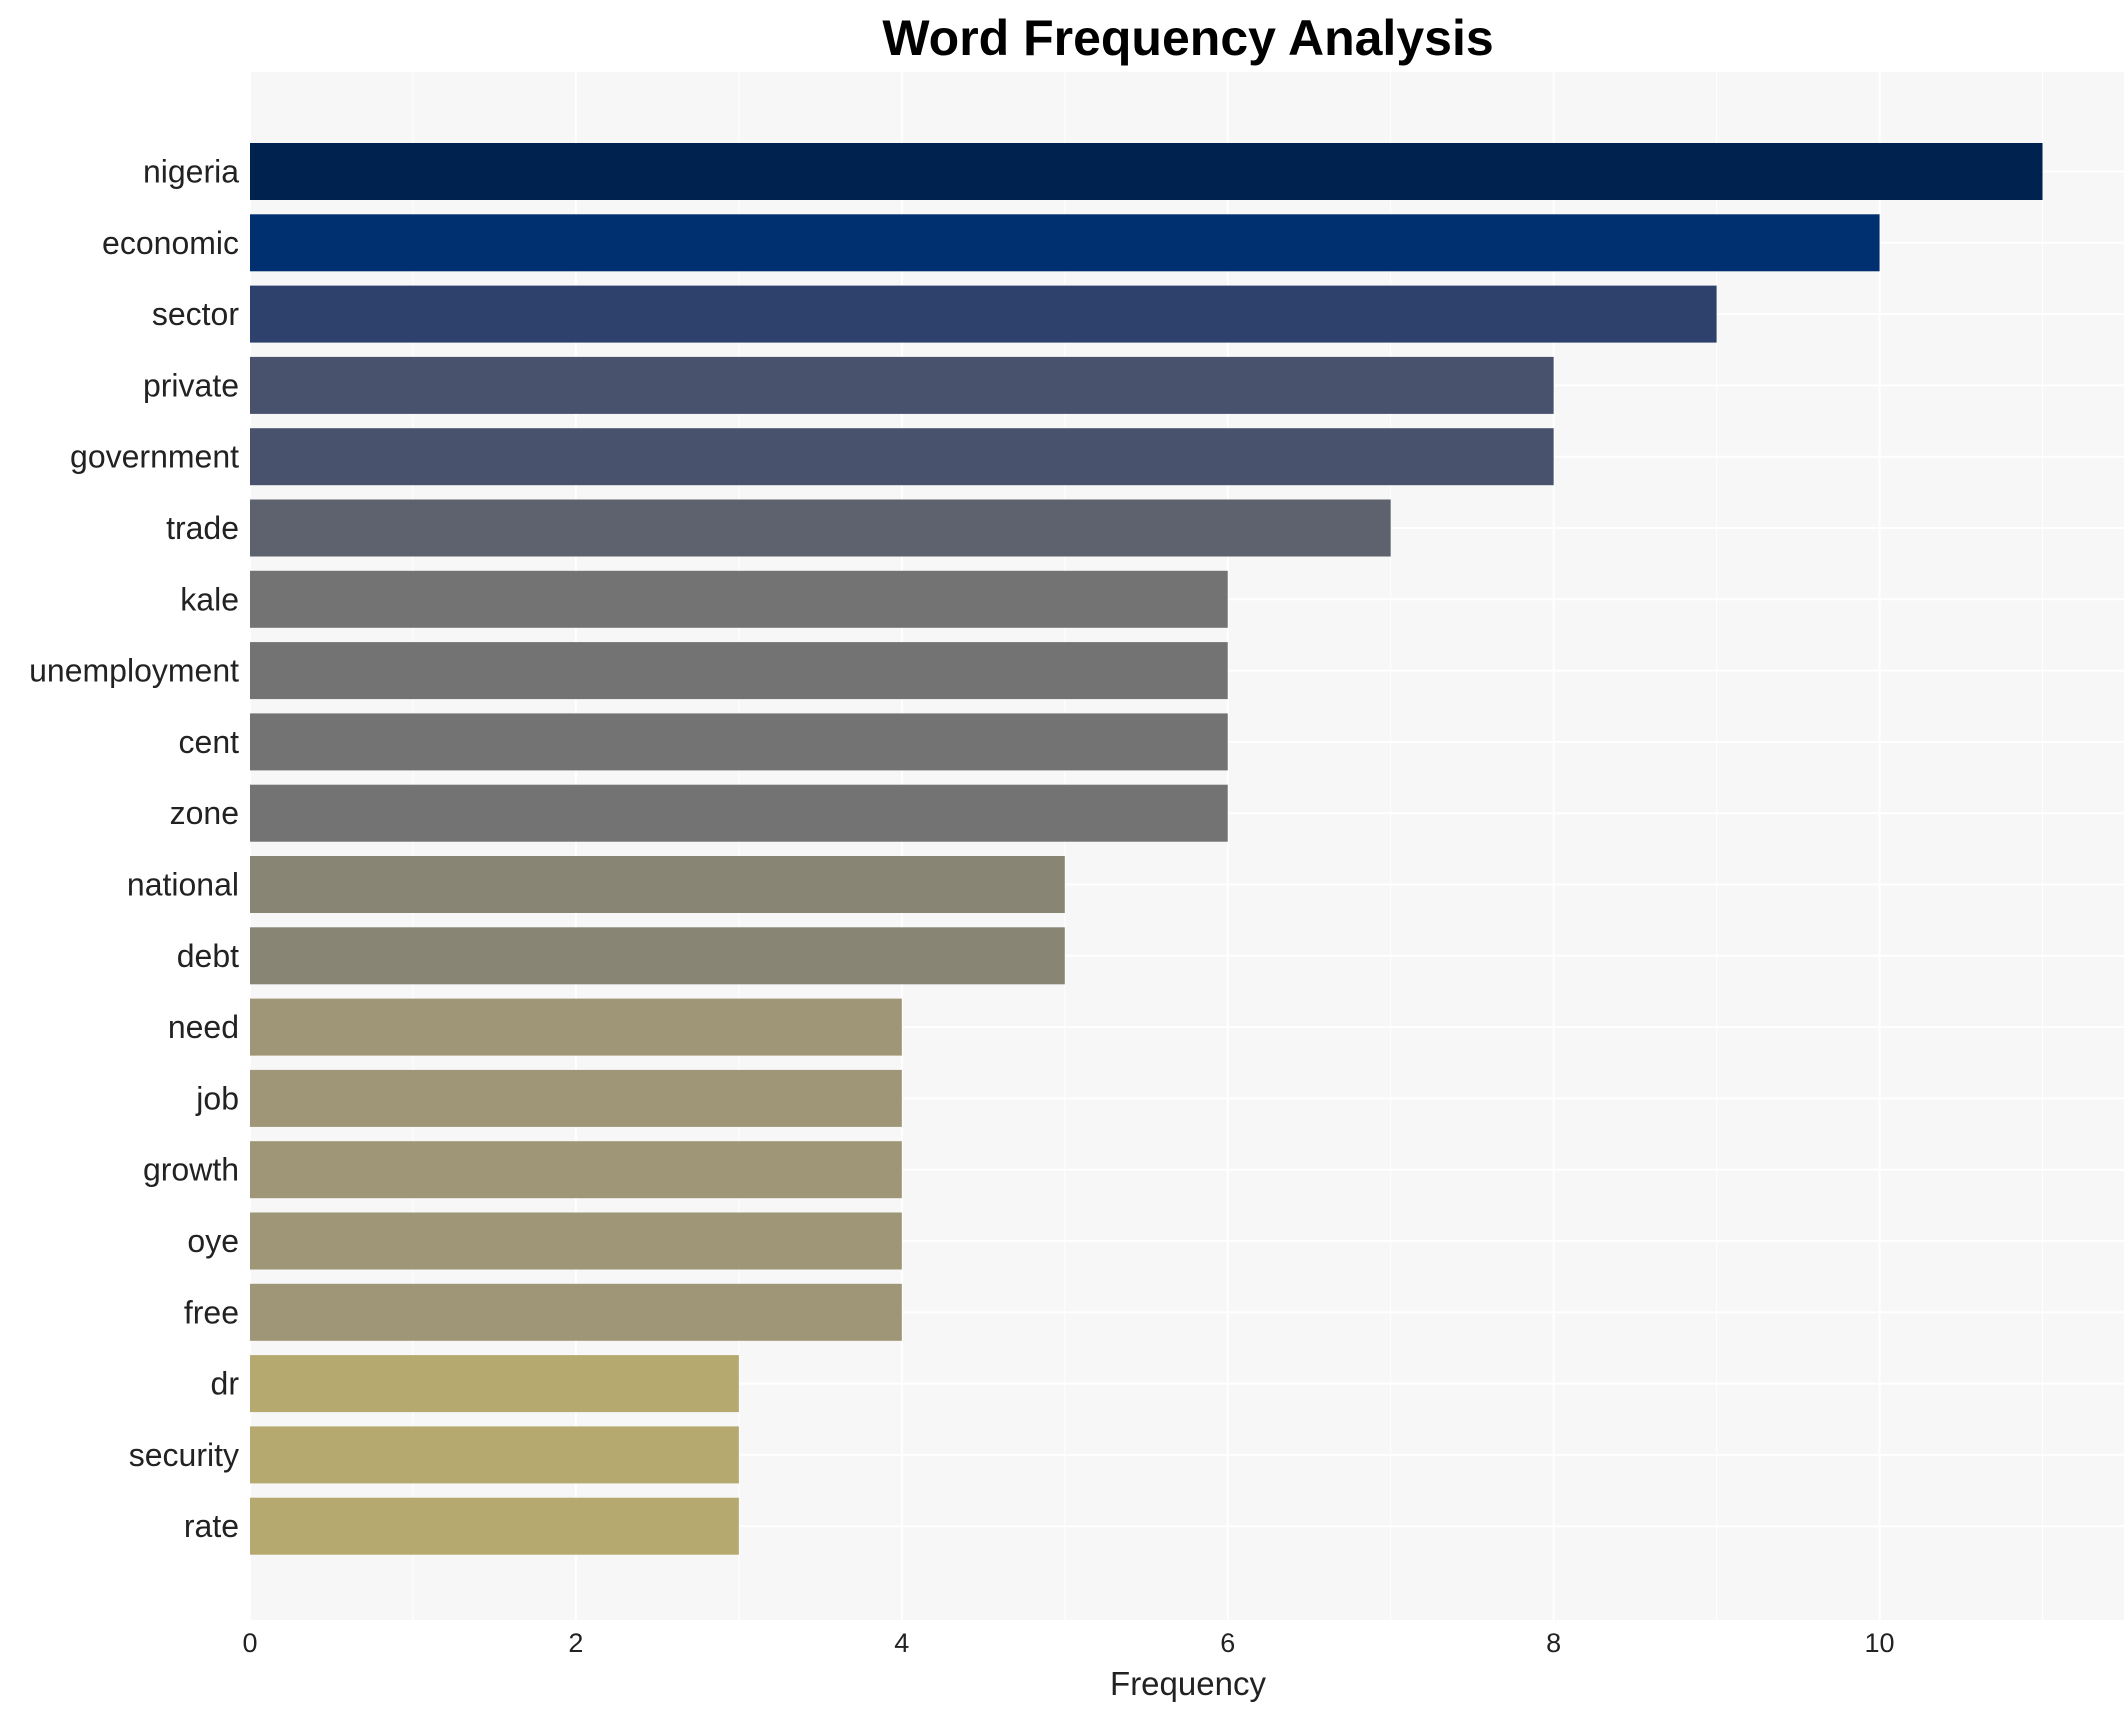 The height and width of the screenshot is (1710, 2128). What do you see at coordinates (184, 1455) in the screenshot?
I see `y-tick-label: security` at bounding box center [184, 1455].